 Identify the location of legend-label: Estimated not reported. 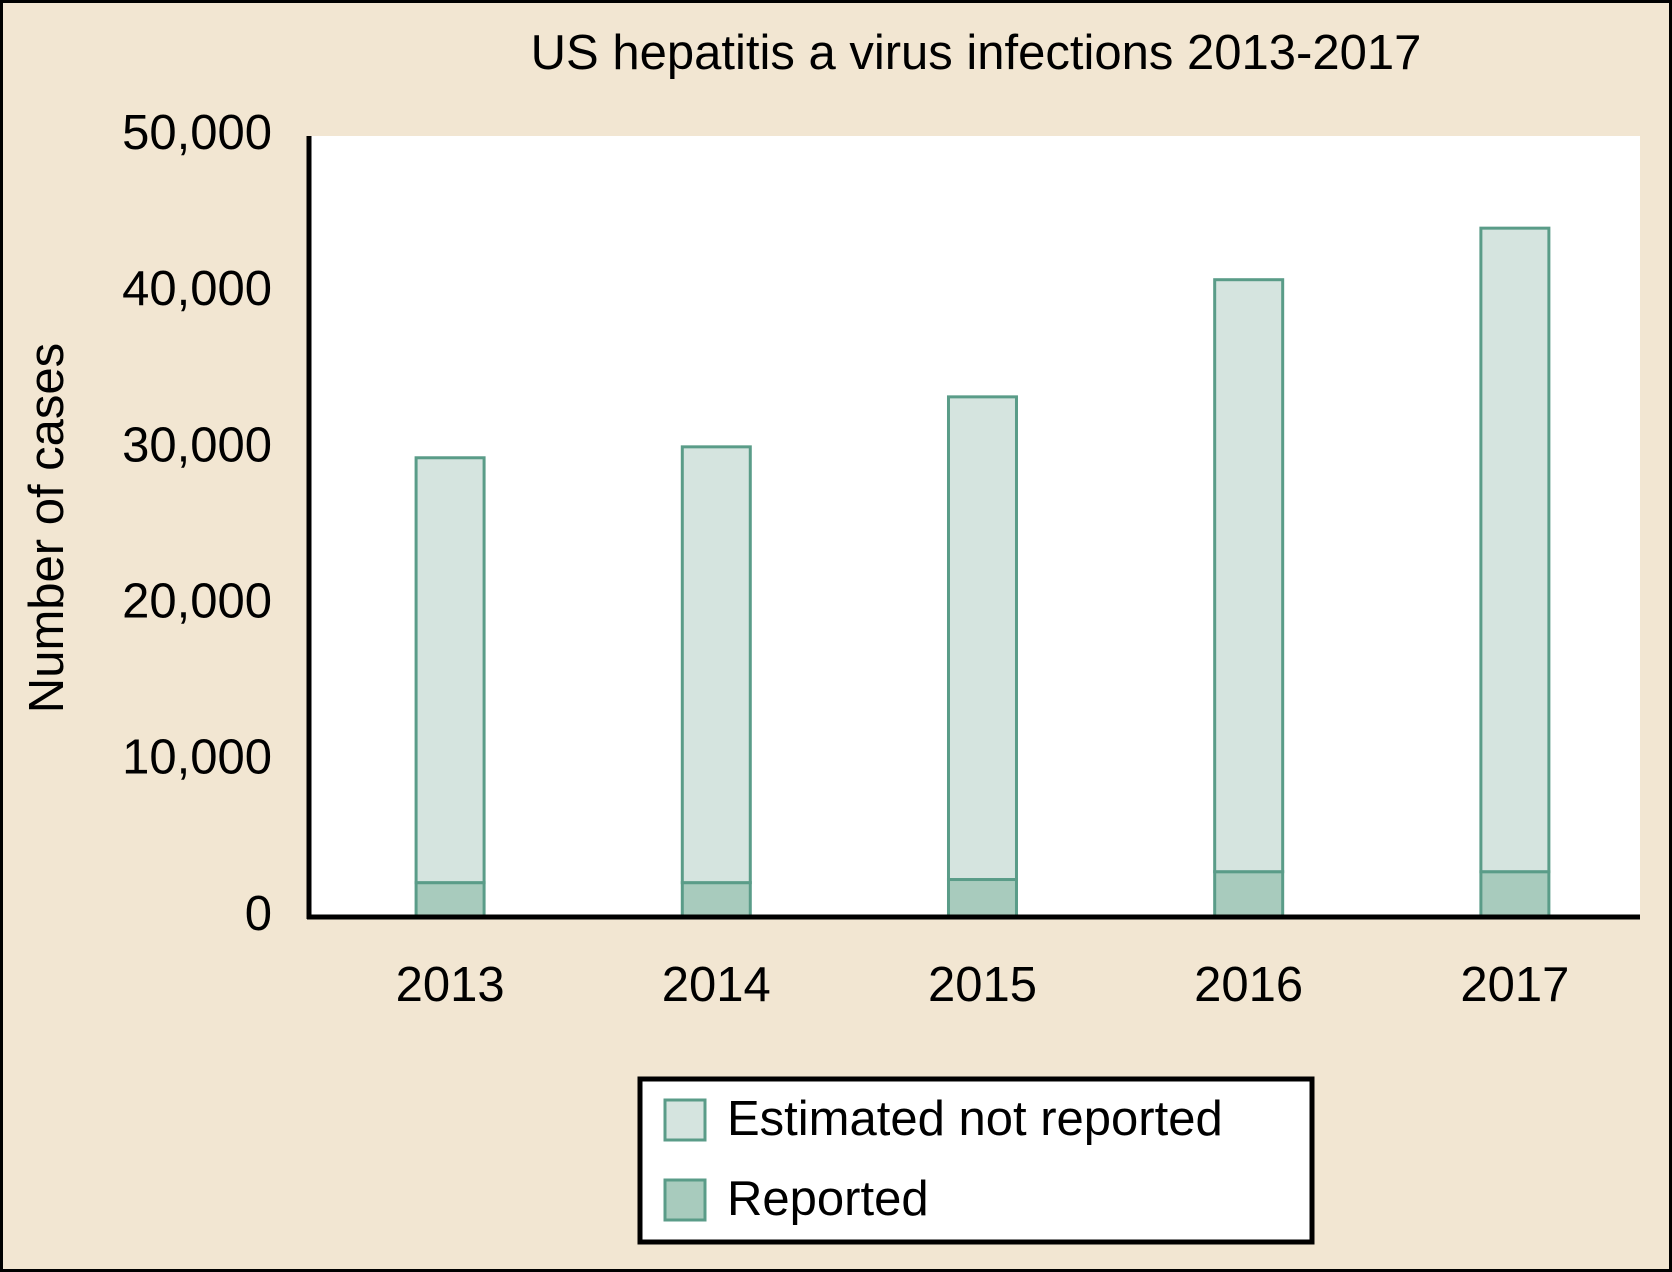
(975, 1119).